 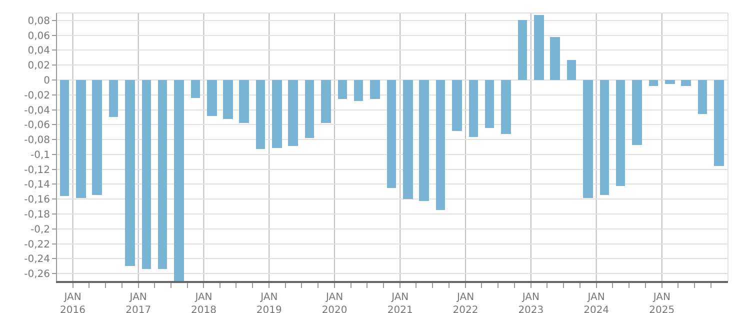 I want to click on y-tick-label: -0,24, so click(x=37, y=260).